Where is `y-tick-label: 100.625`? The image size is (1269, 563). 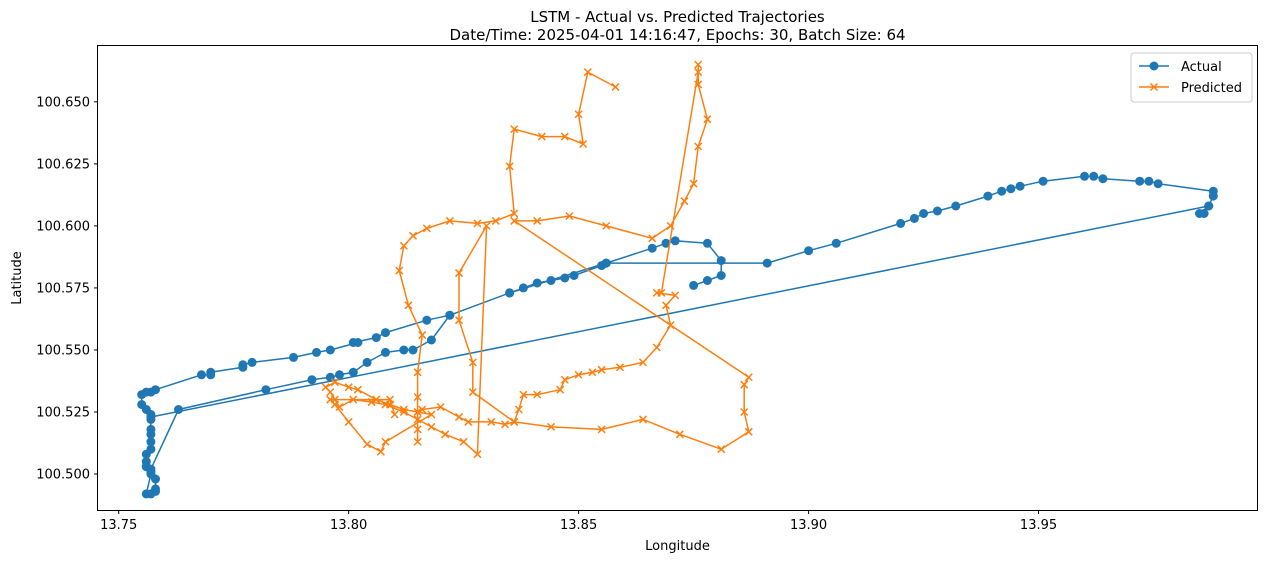
y-tick-label: 100.625 is located at coordinates (63, 164).